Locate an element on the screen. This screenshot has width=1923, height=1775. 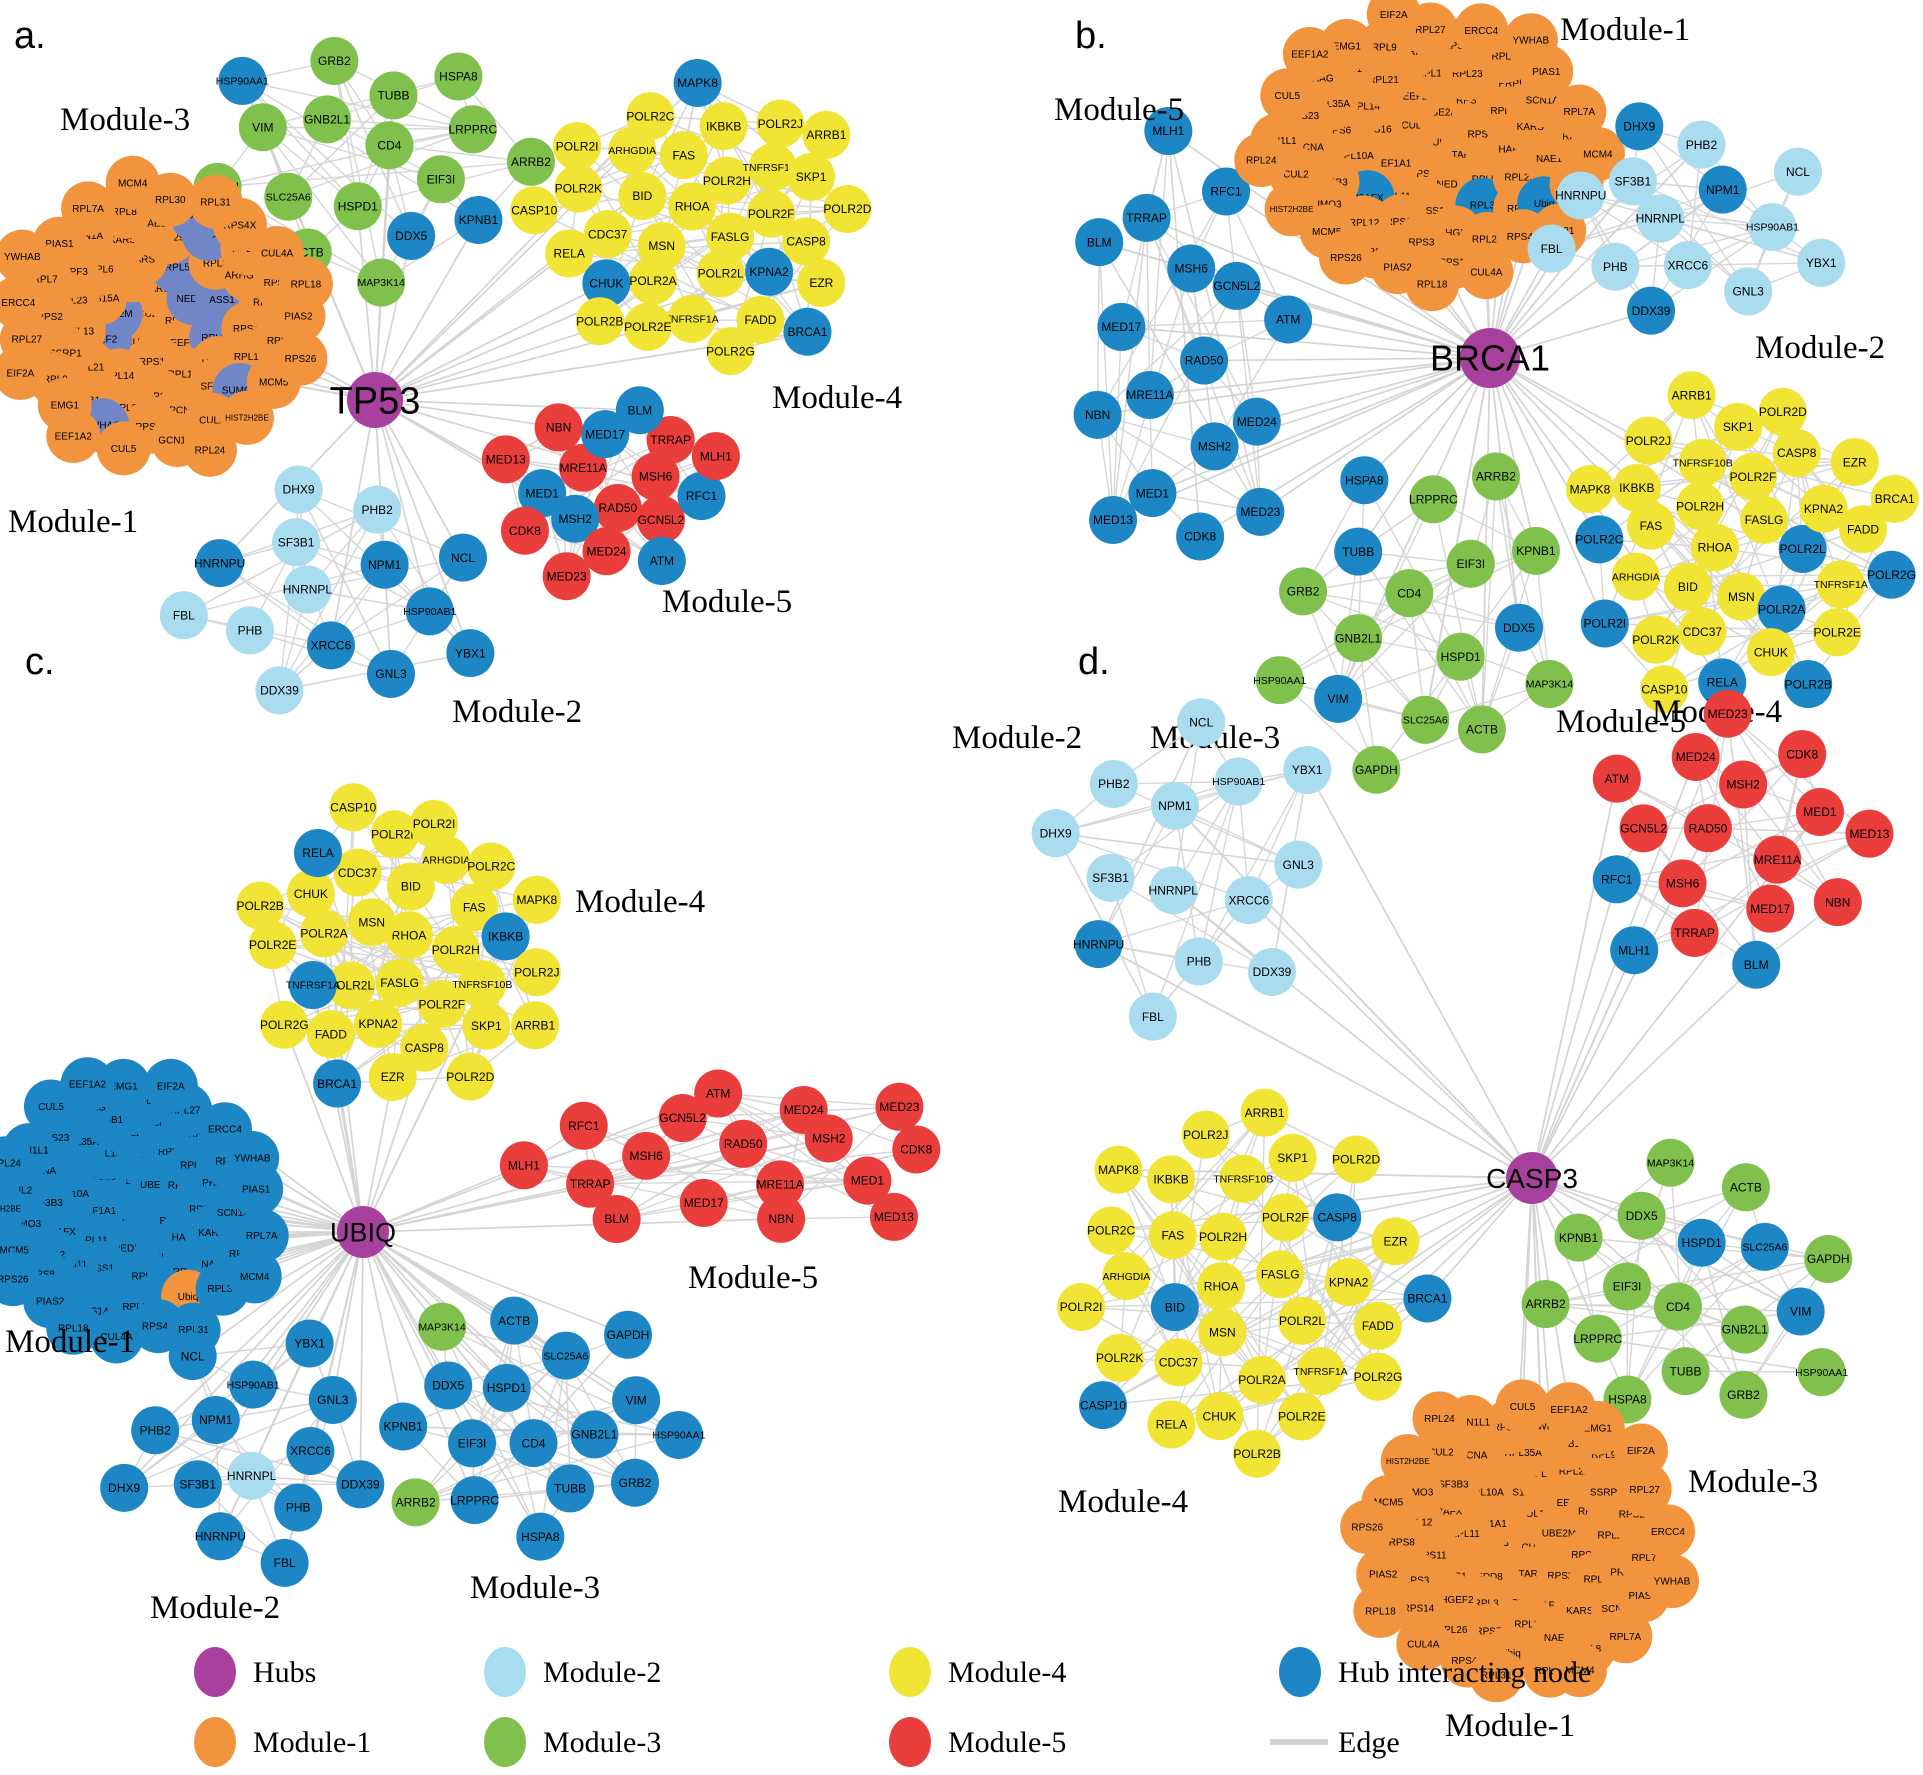
gene-label: MED17 is located at coordinates (1770, 909).